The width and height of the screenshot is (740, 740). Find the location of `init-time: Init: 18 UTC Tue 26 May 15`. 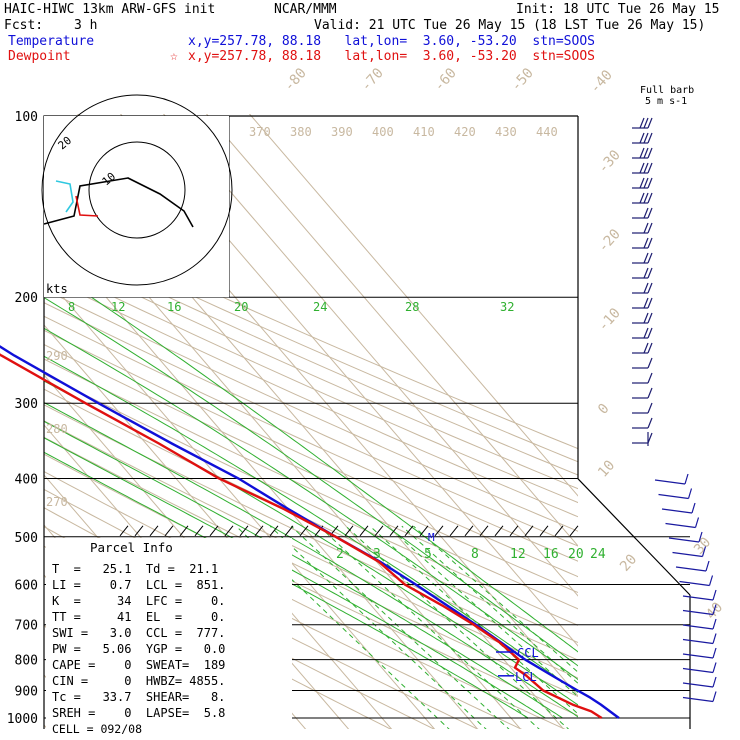

init-time: Init: 18 UTC Tue 26 May 15 is located at coordinates (618, 9).